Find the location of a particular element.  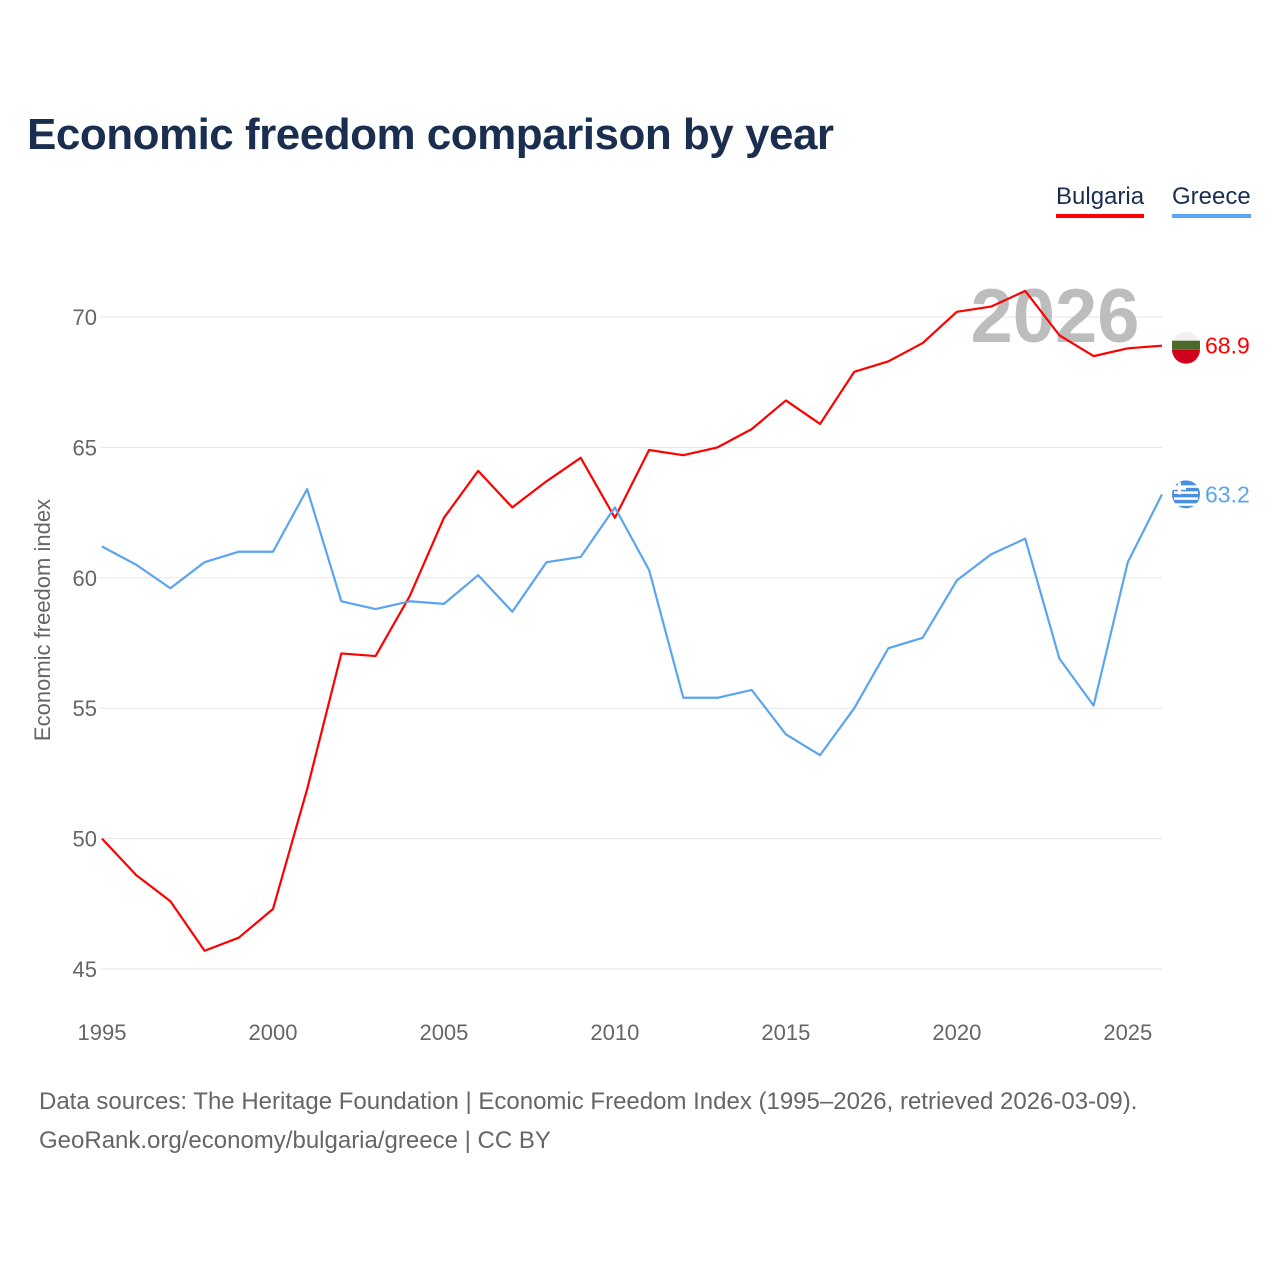

chart-title: Economic freedom comparison by year is located at coordinates (430, 134).